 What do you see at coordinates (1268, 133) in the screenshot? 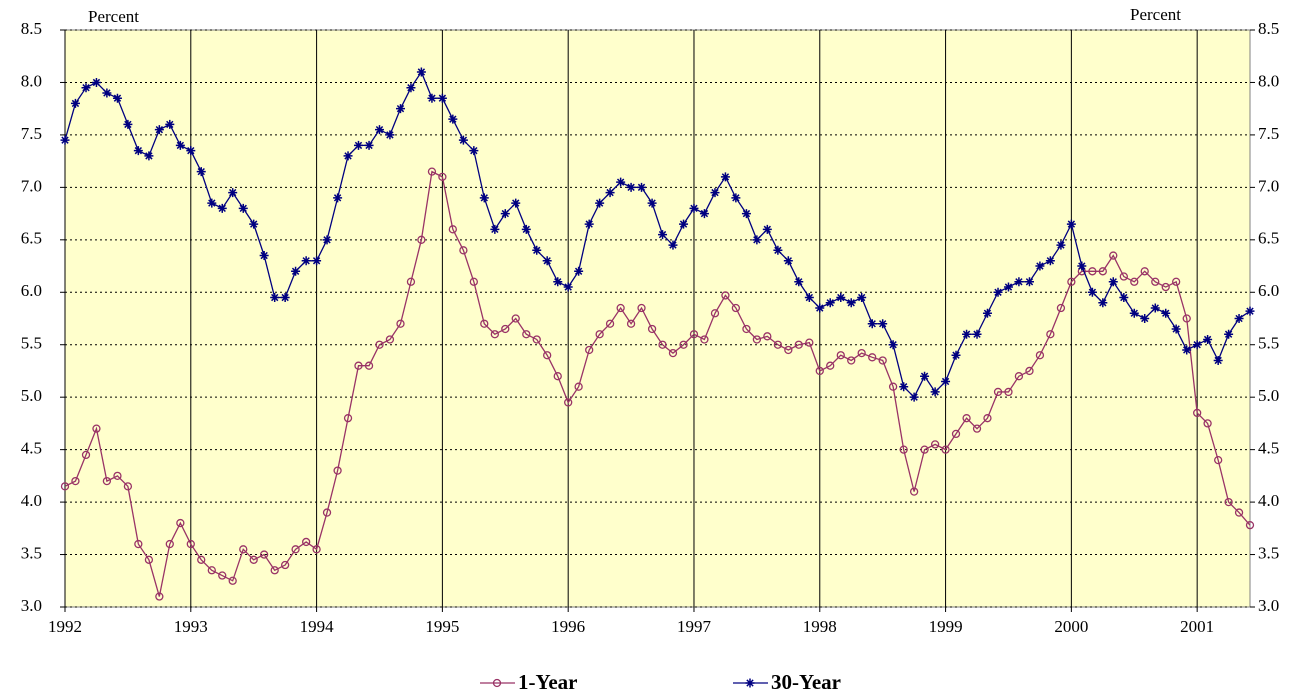
I see `y2-tick-label: 7.5` at bounding box center [1268, 133].